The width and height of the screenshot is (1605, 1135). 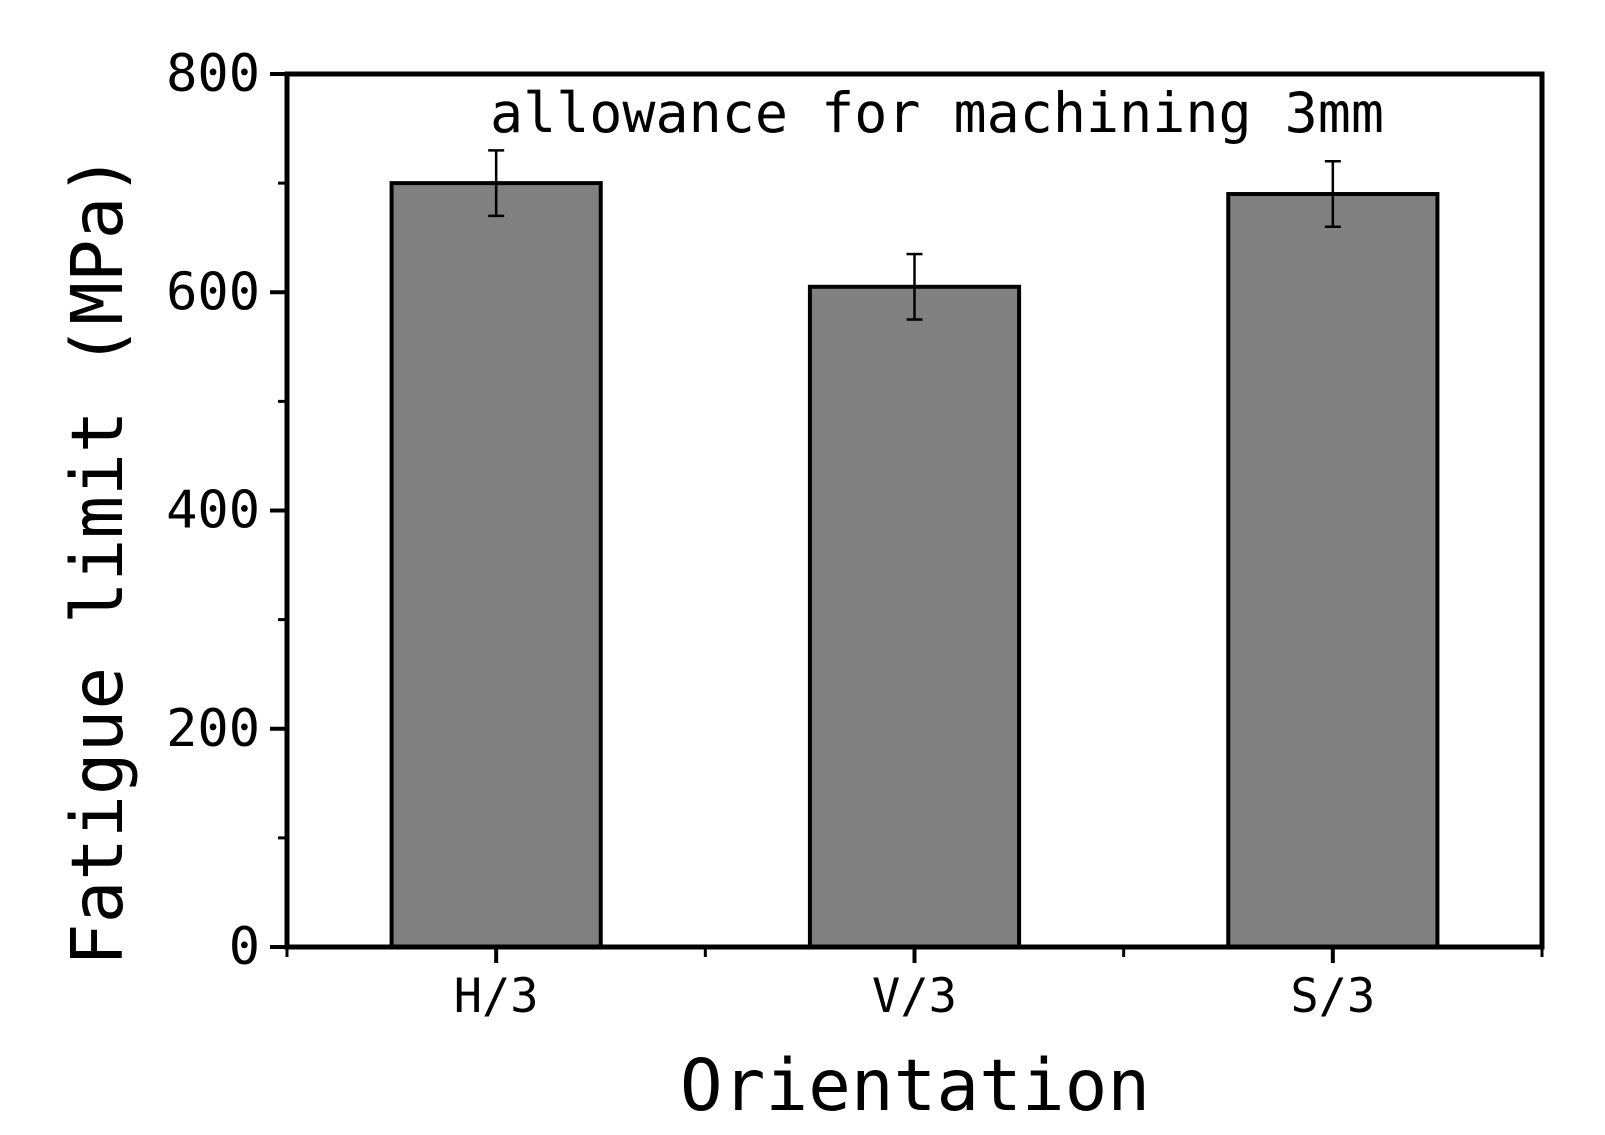 I want to click on y-tick-label: 0, so click(x=244, y=947).